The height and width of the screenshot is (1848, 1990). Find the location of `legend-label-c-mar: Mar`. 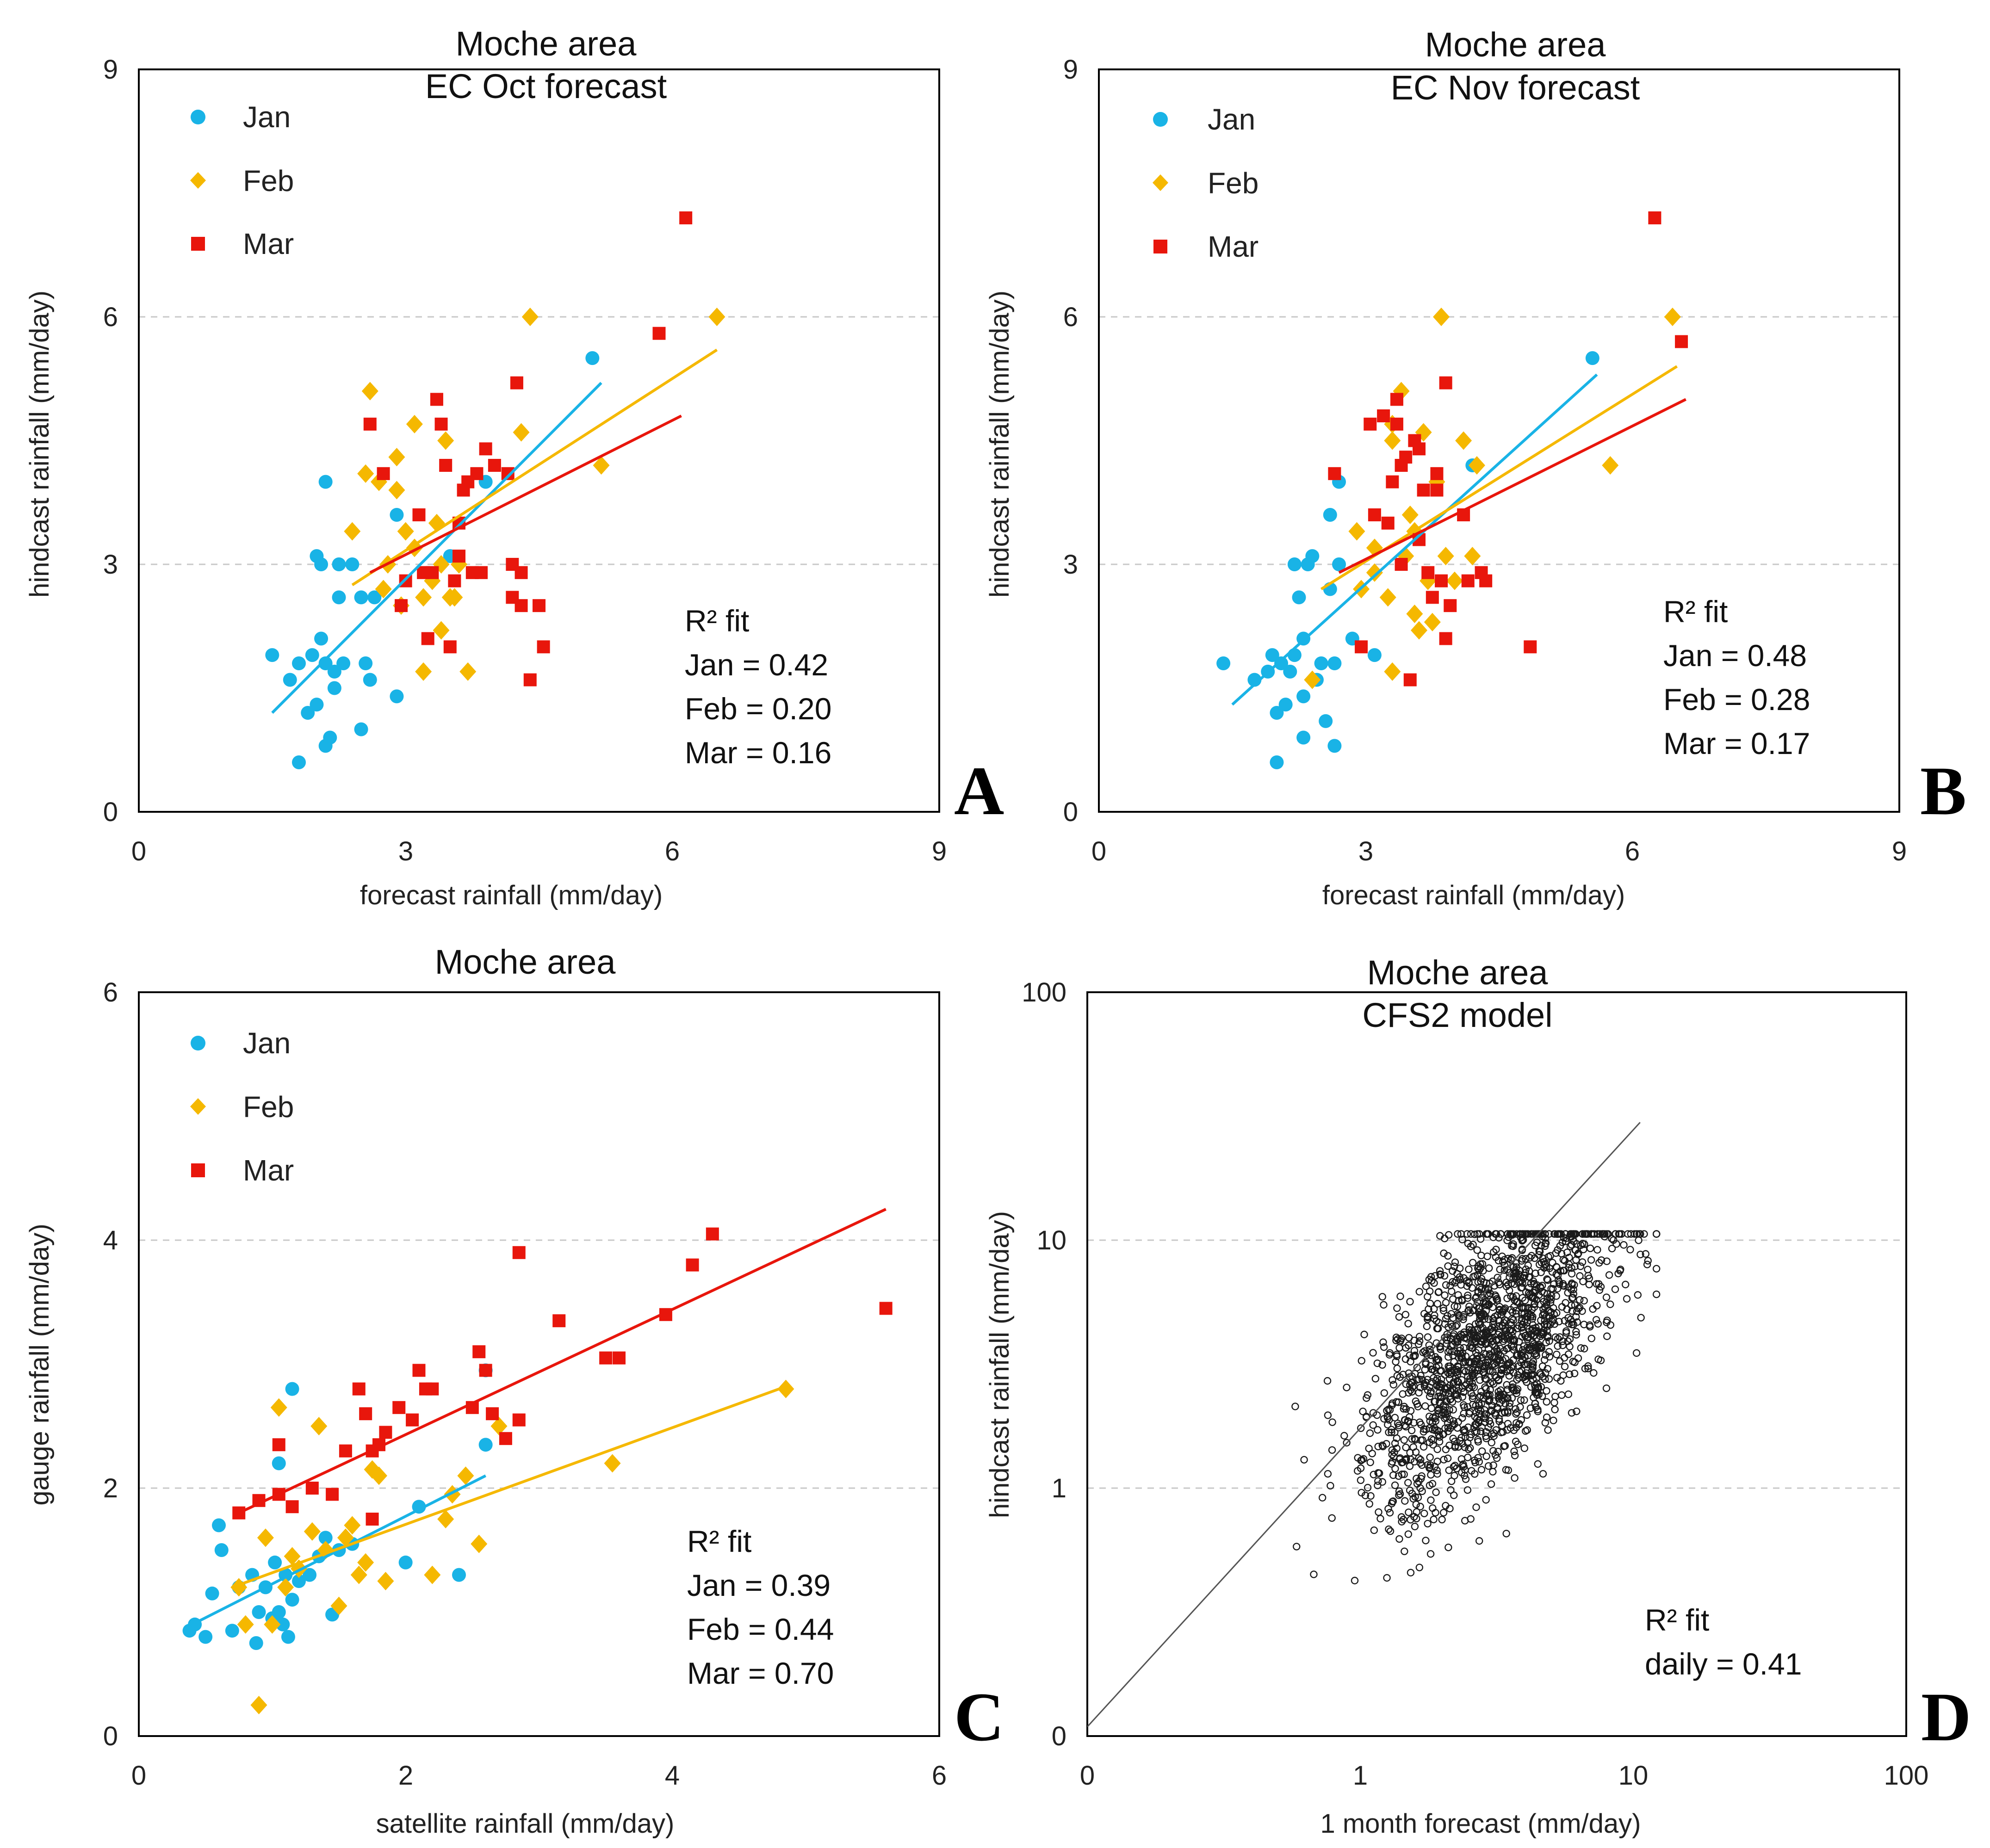

legend-label-c-mar: Mar is located at coordinates (269, 1170).